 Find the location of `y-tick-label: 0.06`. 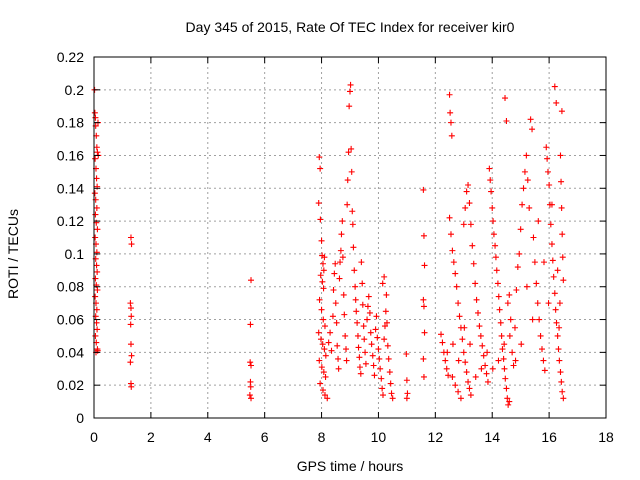

y-tick-label: 0.06 is located at coordinates (70, 320).